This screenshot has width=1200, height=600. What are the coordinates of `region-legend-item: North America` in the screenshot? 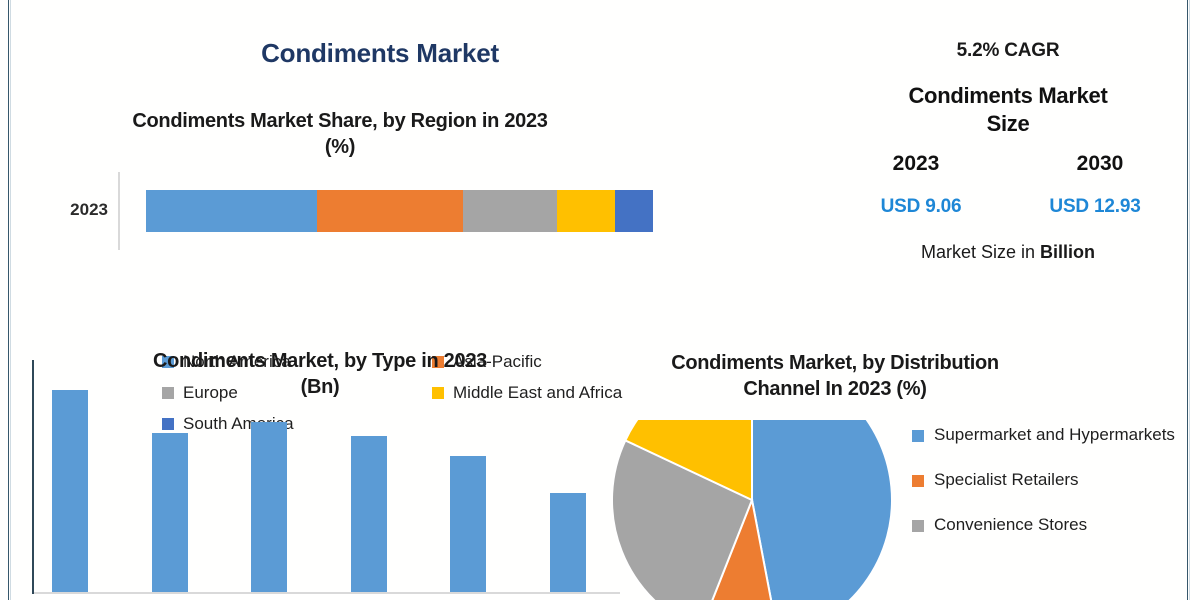 It's located at (297, 361).